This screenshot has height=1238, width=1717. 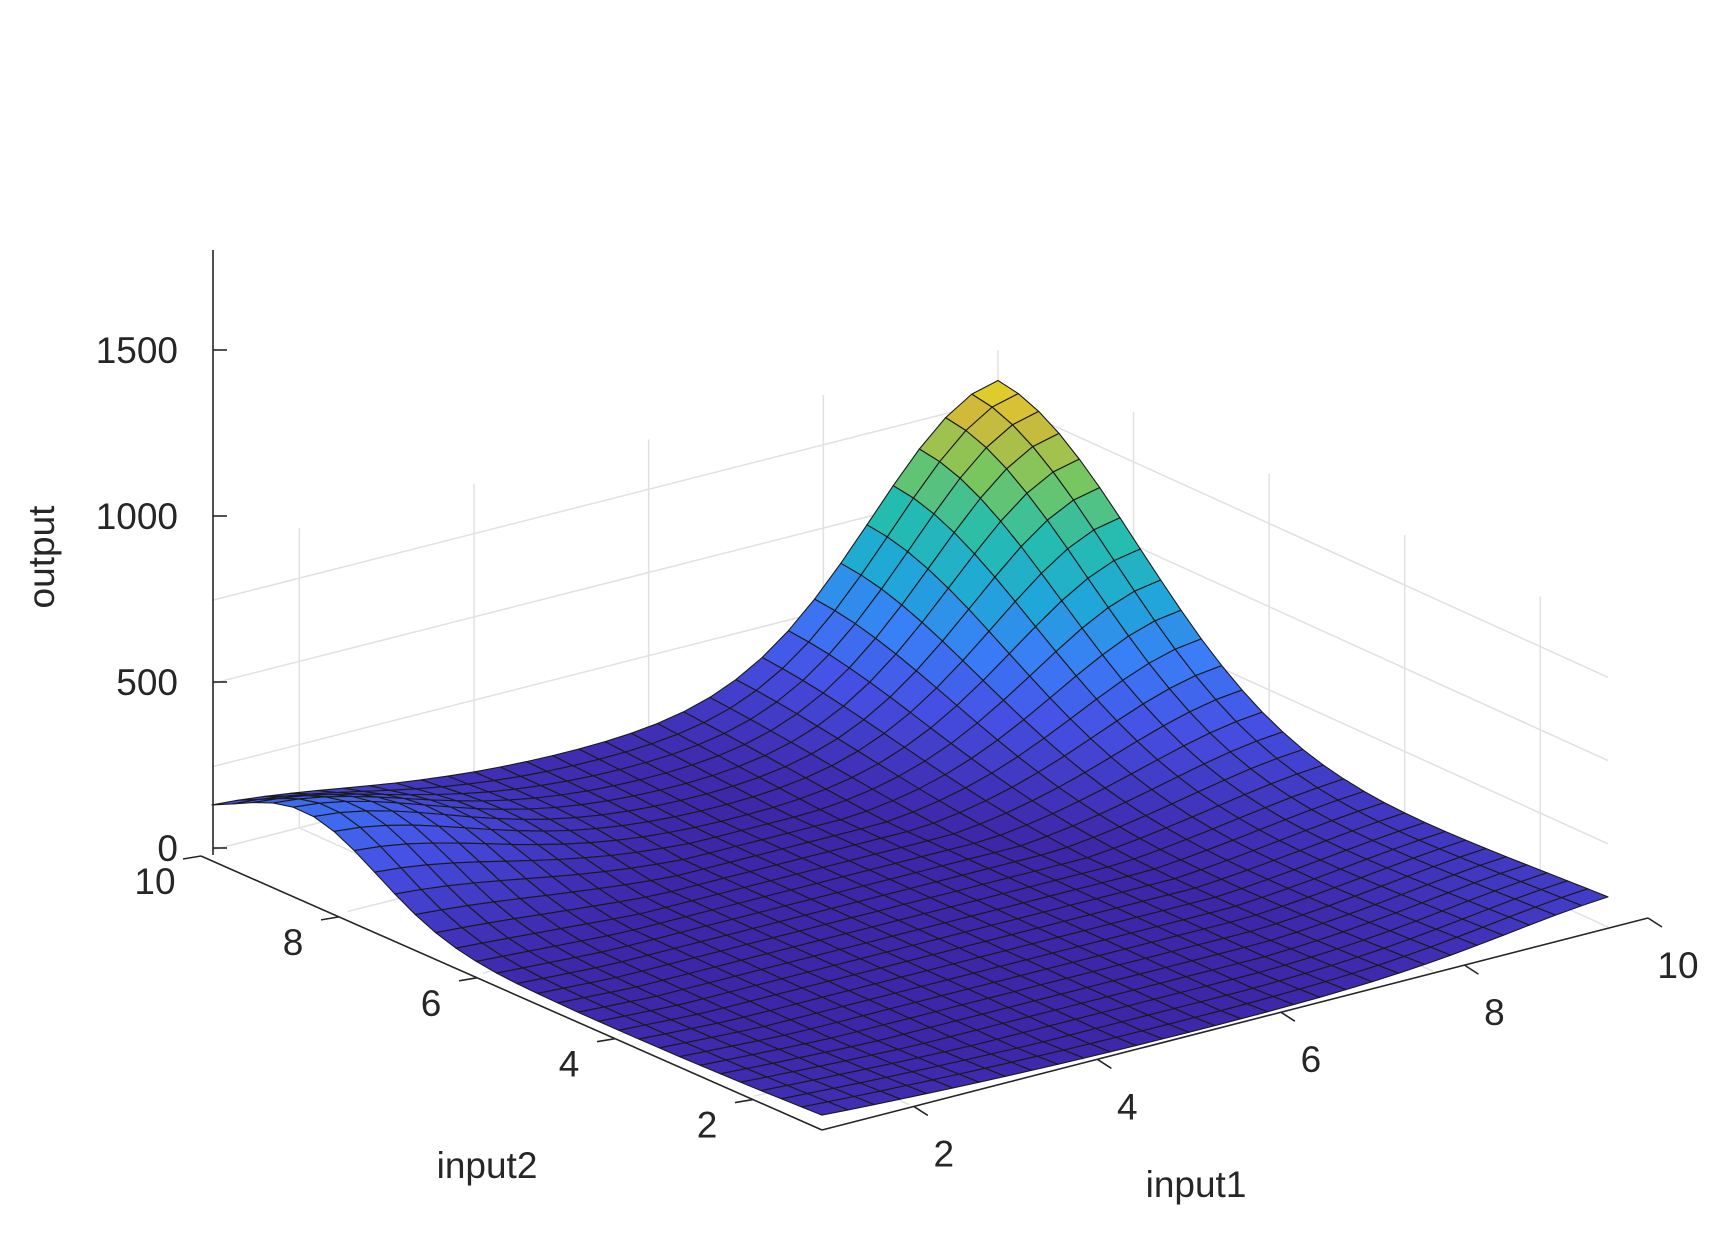 What do you see at coordinates (943, 1153) in the screenshot?
I see `x-tick-label: 2` at bounding box center [943, 1153].